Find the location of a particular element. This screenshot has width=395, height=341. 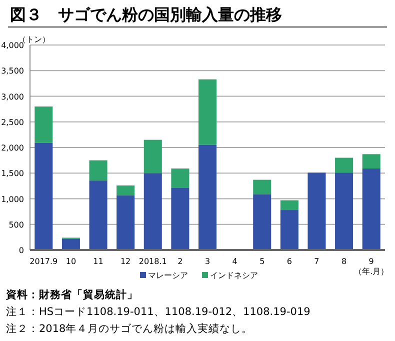

x-tick-label: 2 is located at coordinates (180, 261).